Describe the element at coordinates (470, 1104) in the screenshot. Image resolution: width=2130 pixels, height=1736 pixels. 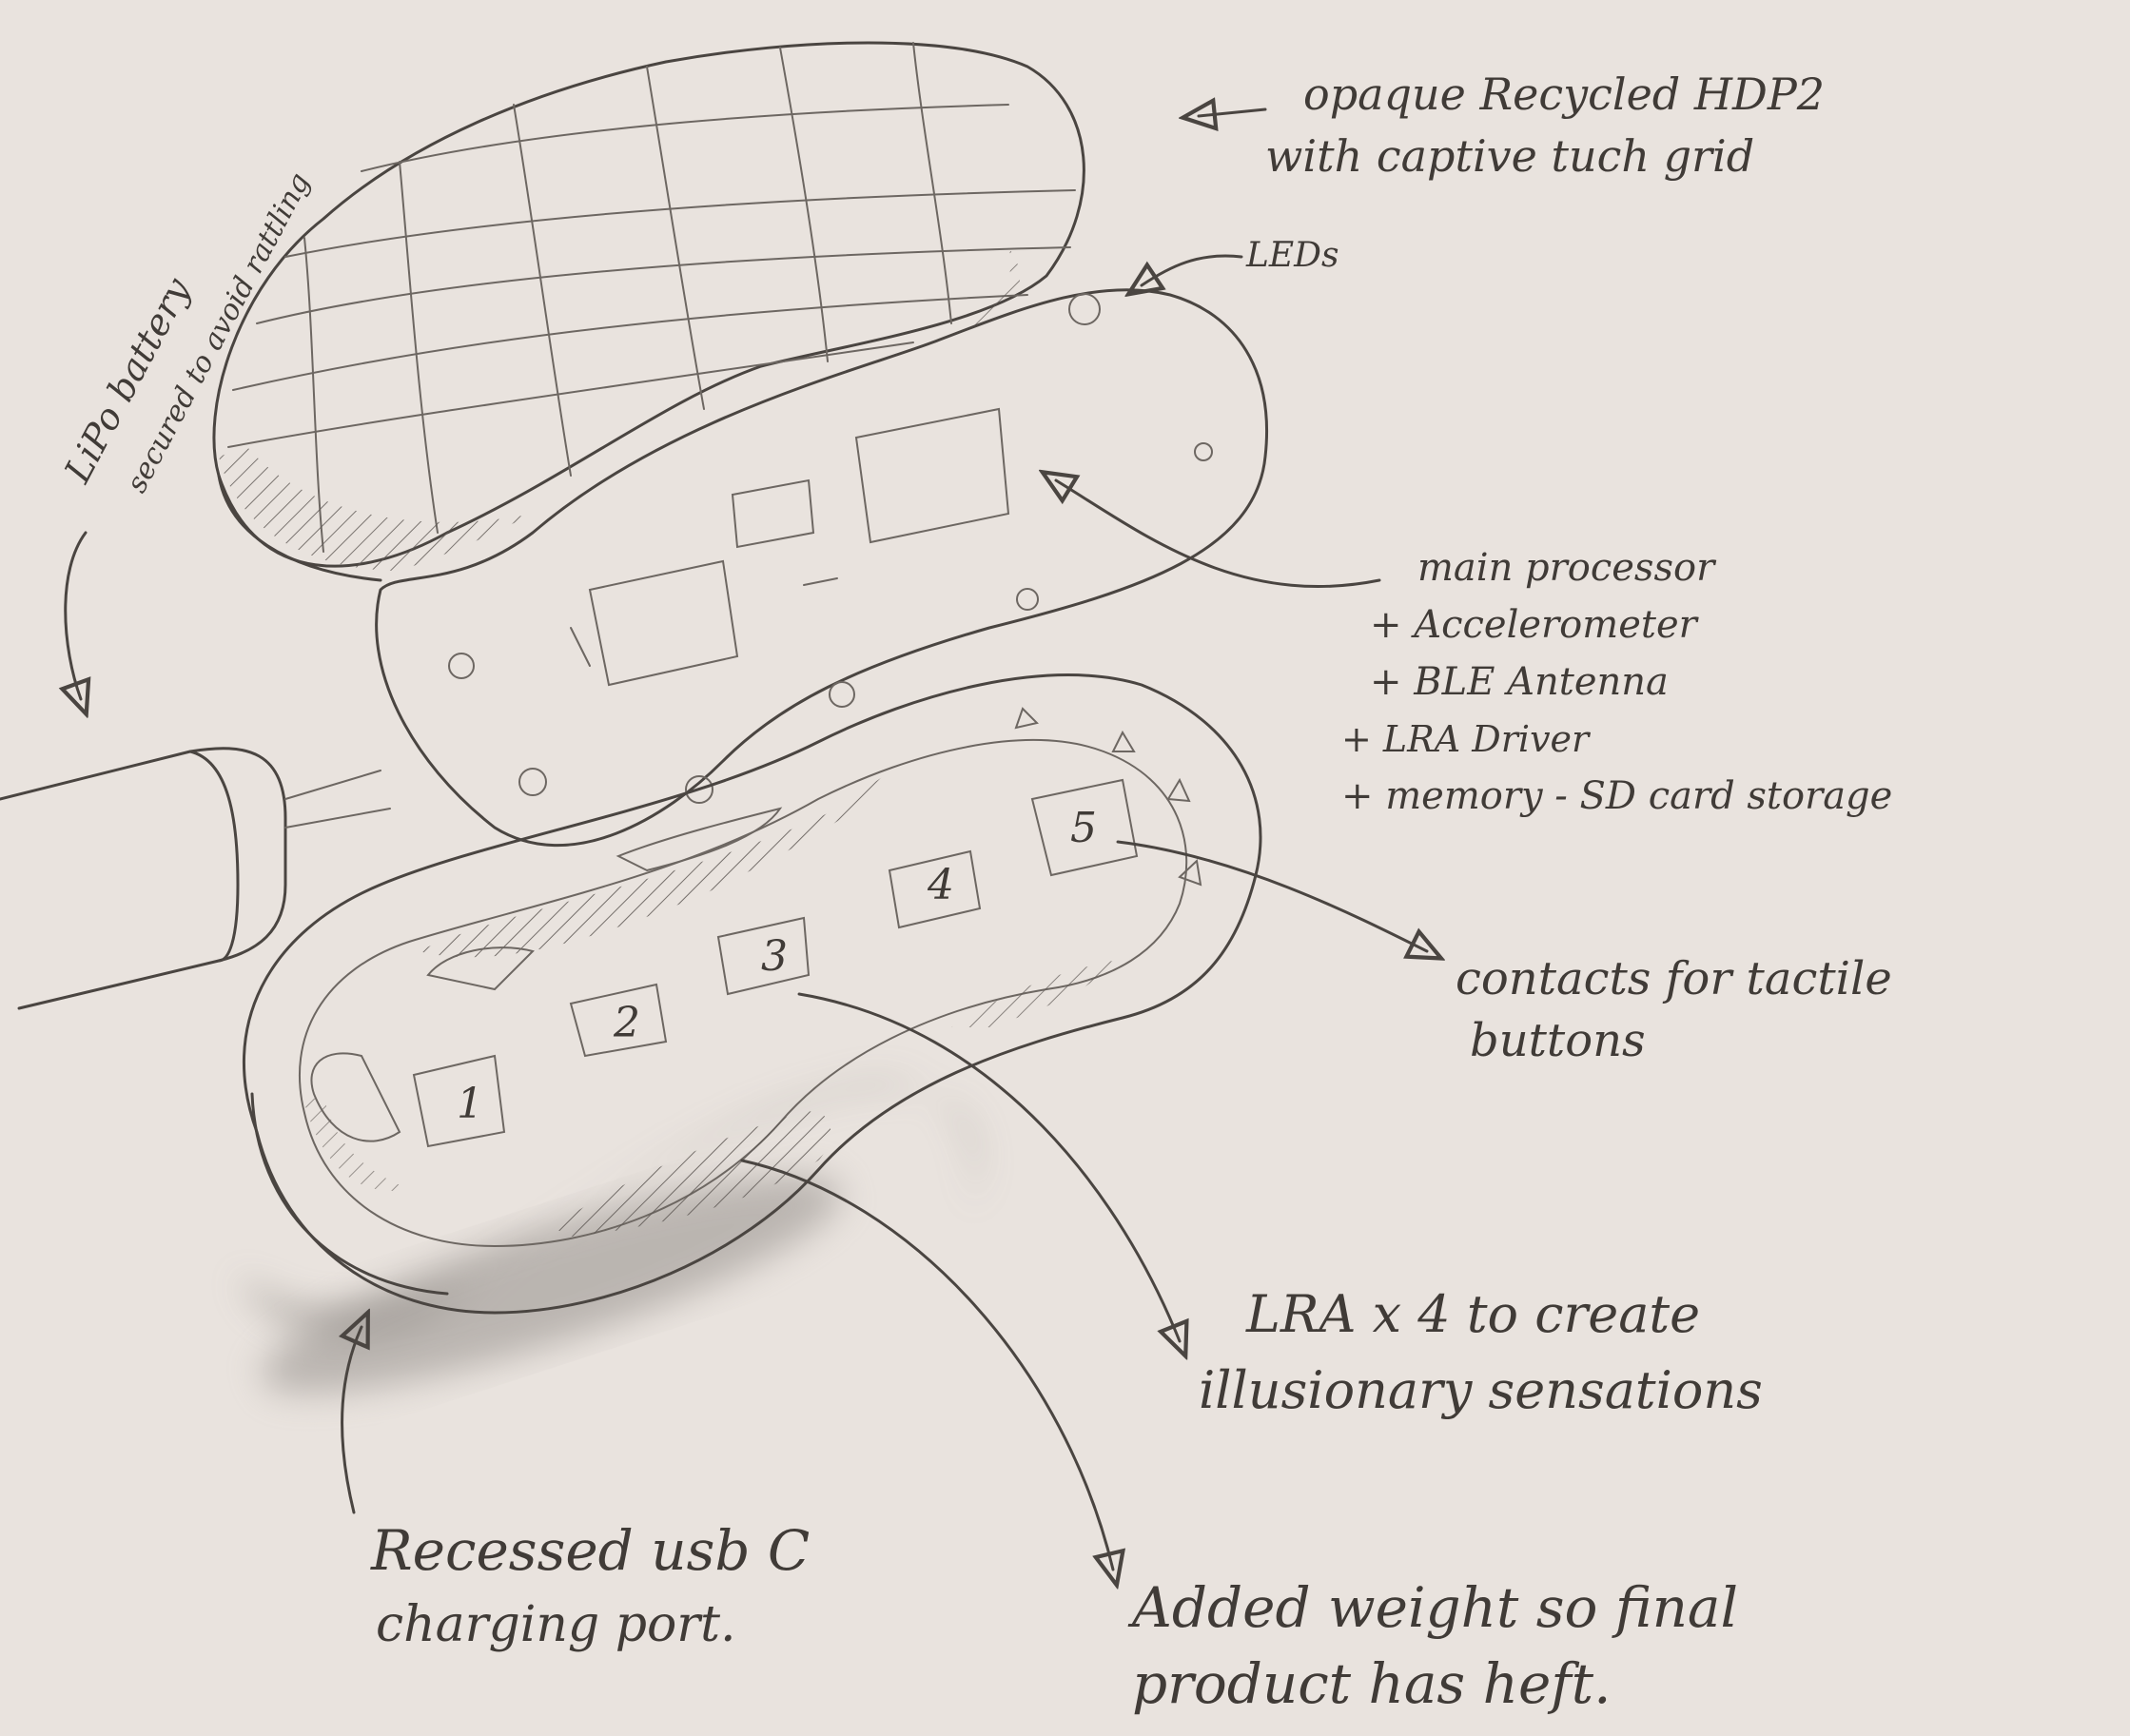
I see `button-number-1: 1` at that location.